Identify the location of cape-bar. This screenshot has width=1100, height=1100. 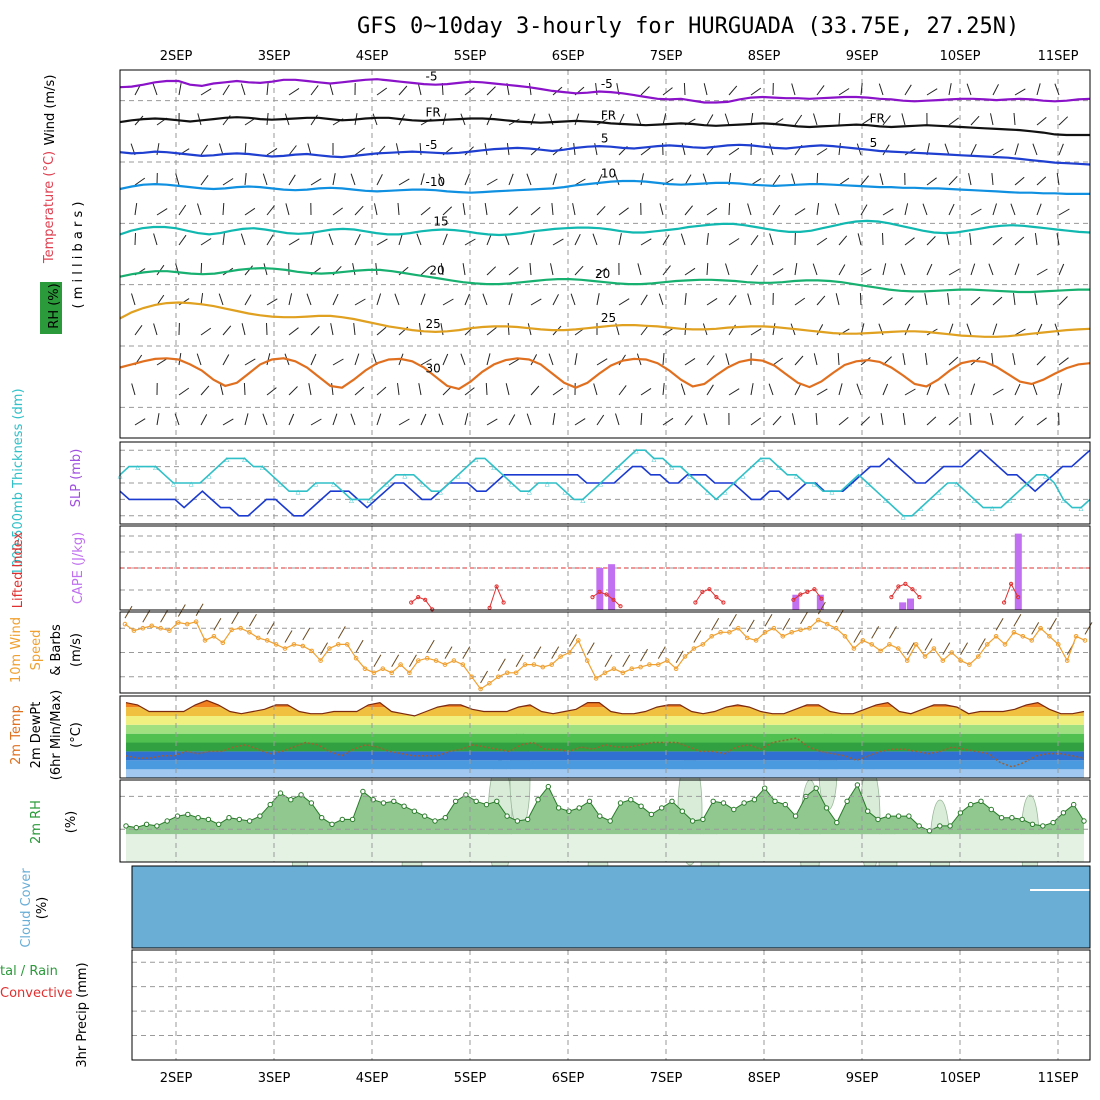
(910, 604).